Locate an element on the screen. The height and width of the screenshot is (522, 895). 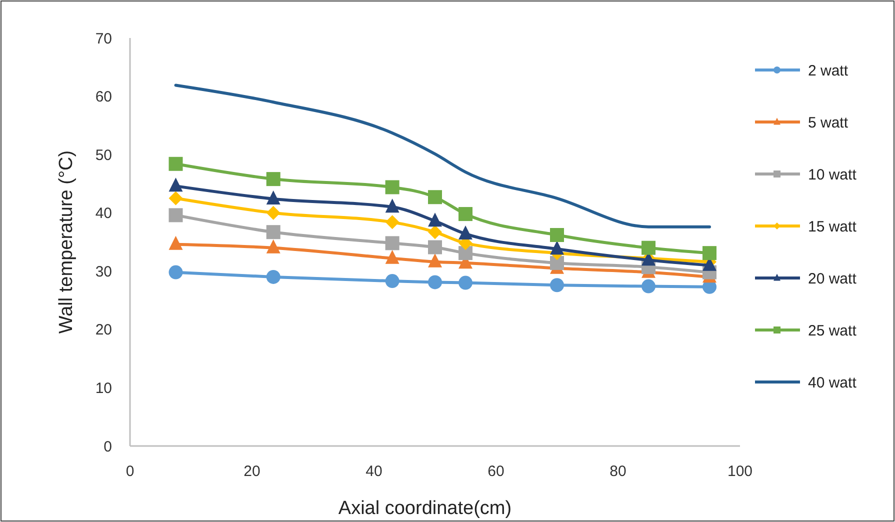
y-tick-label: 60 is located at coordinates (103, 97).